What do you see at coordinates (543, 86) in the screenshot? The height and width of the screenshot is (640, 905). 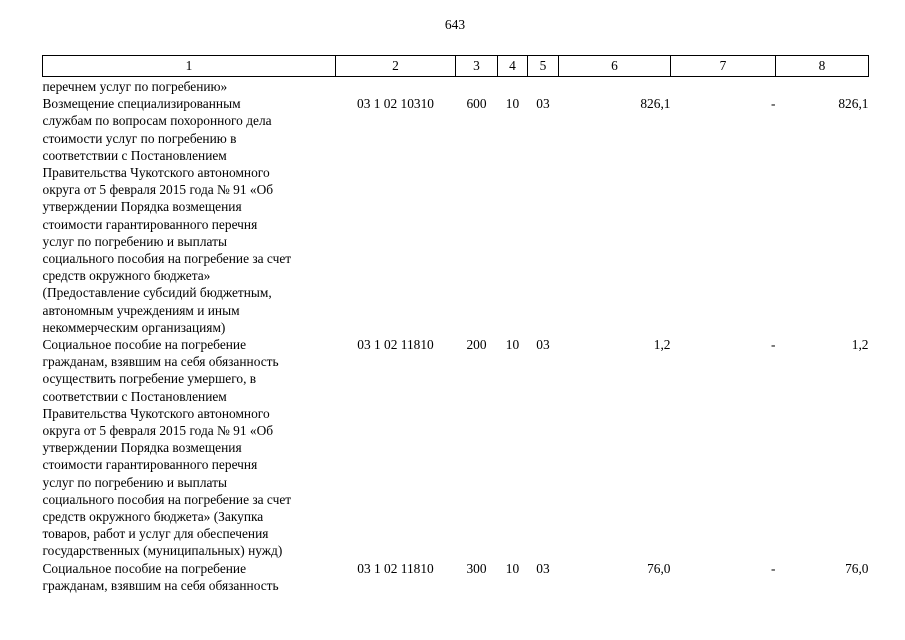 I see `cell-subsection-code` at bounding box center [543, 86].